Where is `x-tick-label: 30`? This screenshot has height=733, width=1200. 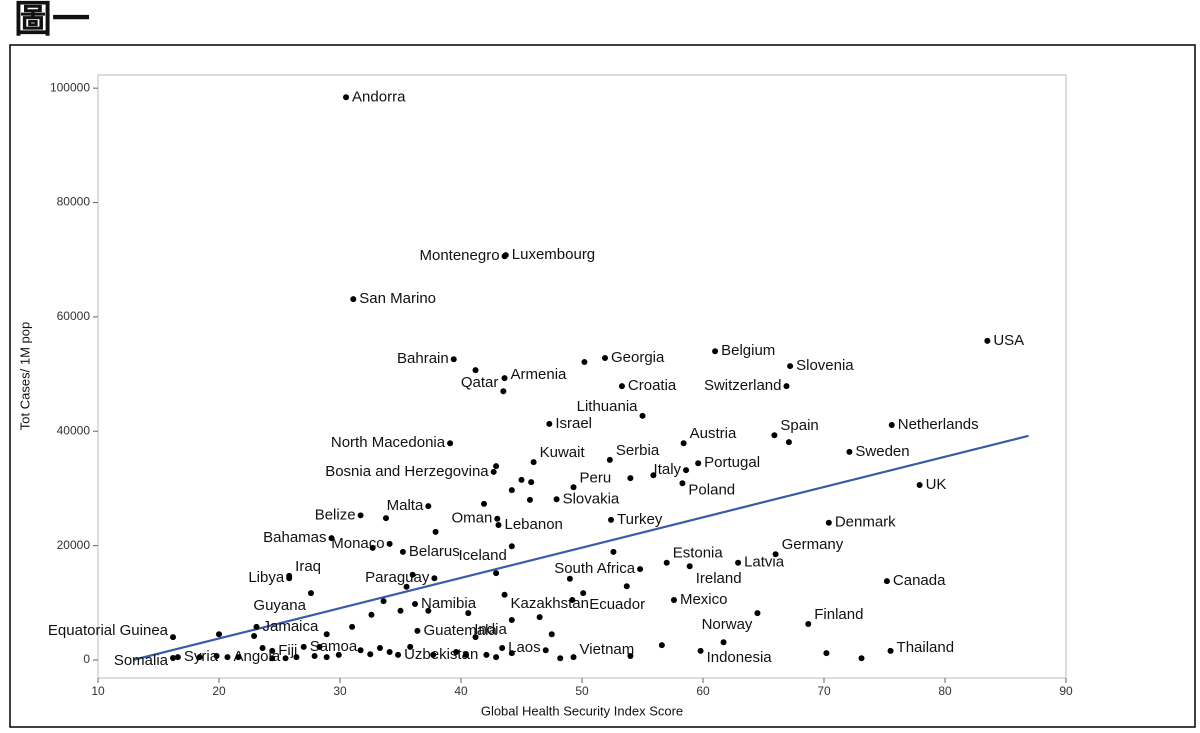
x-tick-label: 30 is located at coordinates (340, 691).